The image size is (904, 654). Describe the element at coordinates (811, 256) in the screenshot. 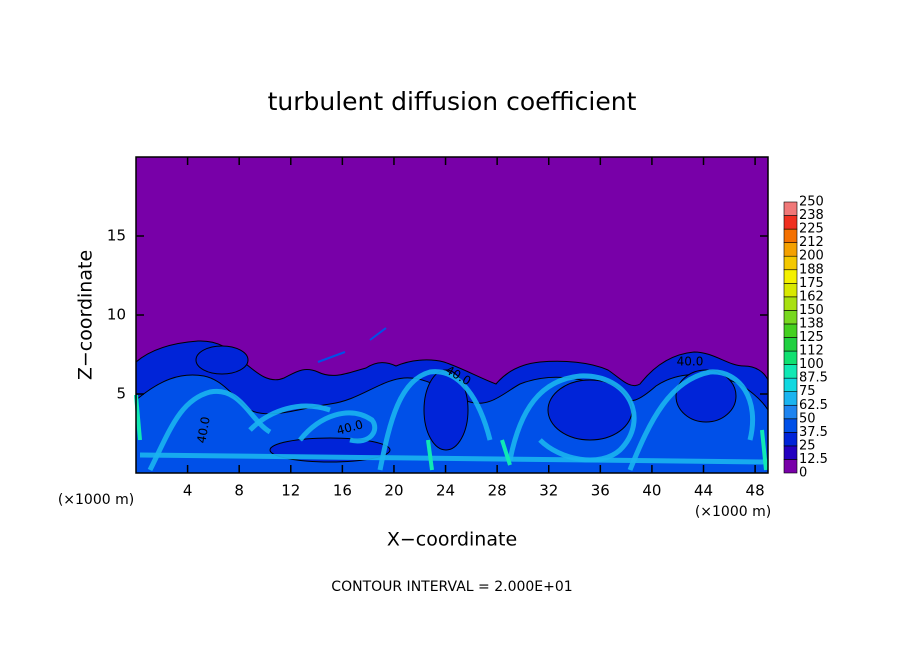

I see `colorbar-label: 200` at that location.